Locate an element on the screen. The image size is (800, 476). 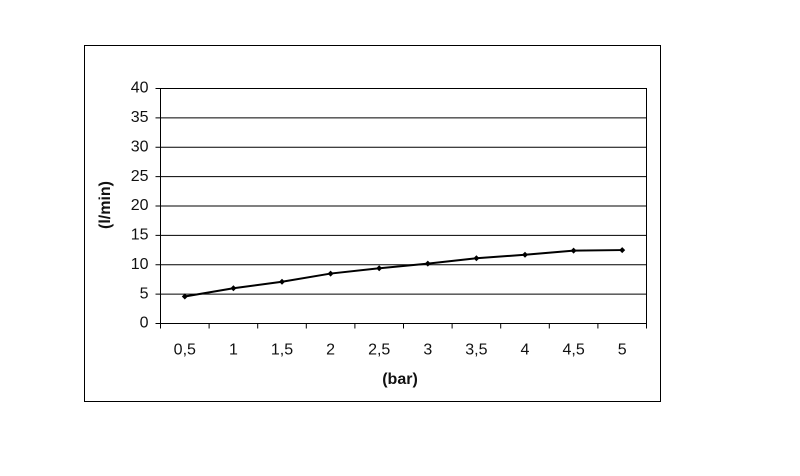
x-tick-label: 0,5 is located at coordinates (185, 350).